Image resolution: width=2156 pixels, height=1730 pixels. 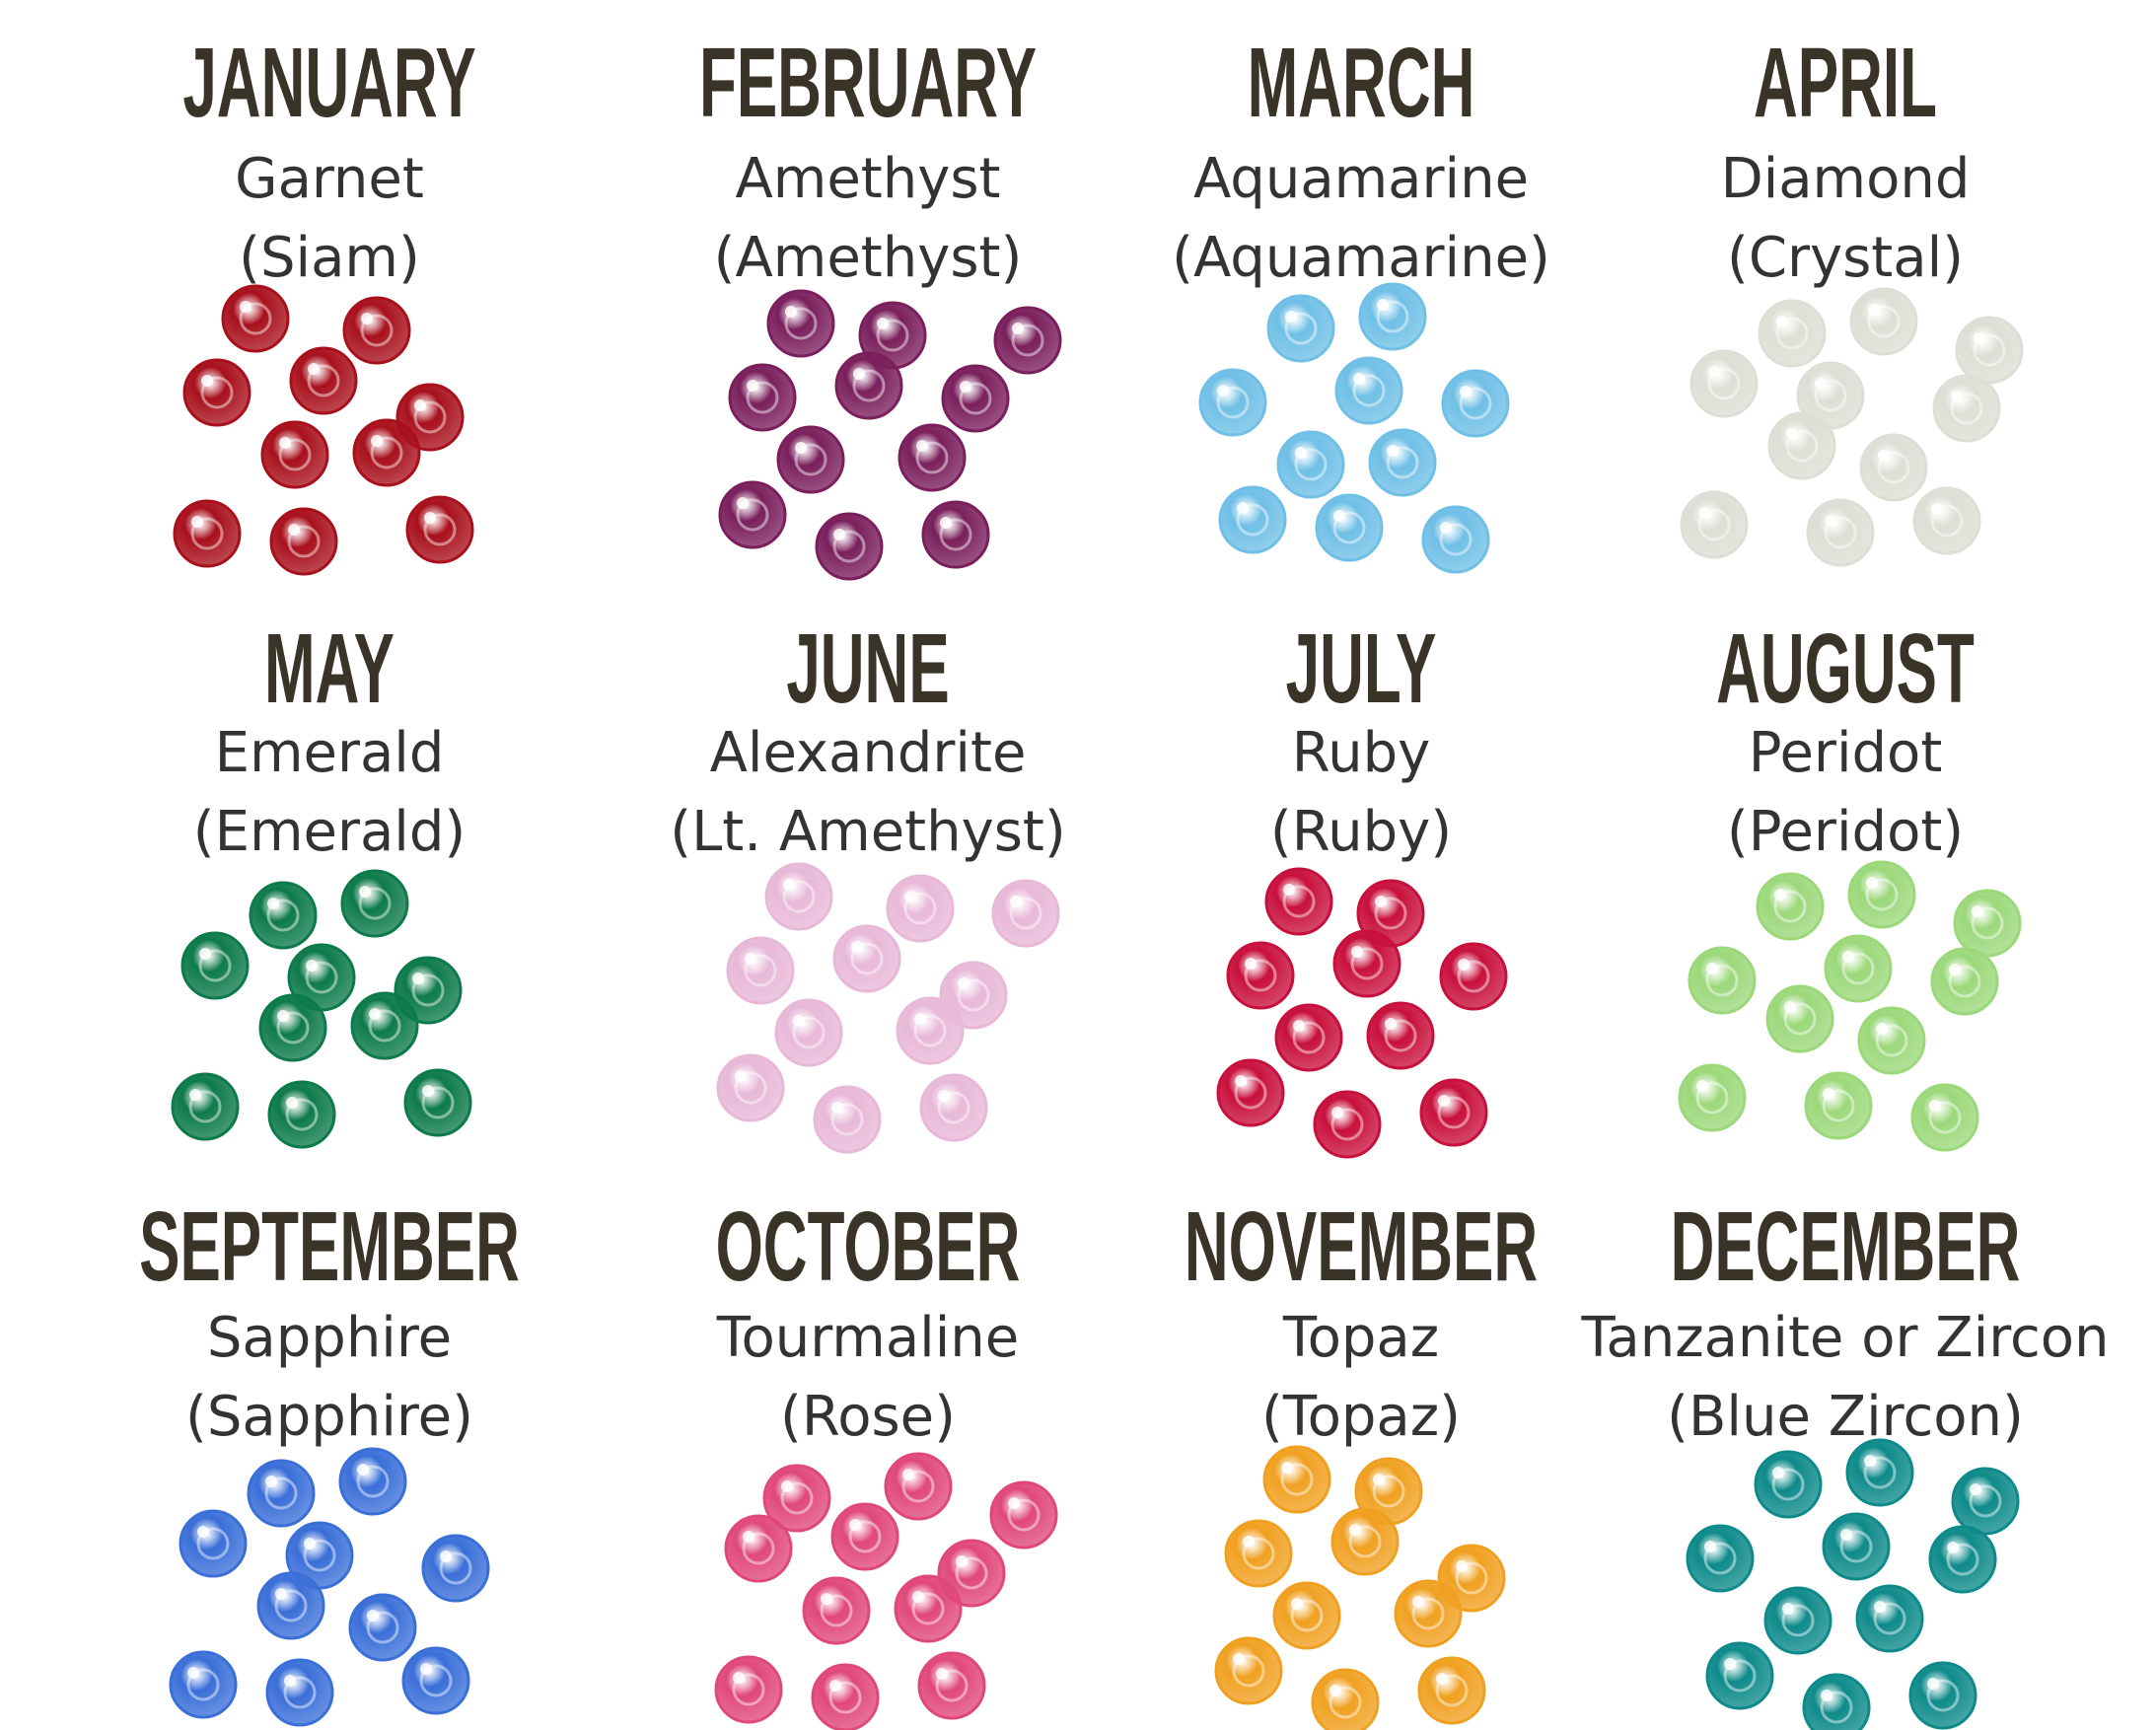 I want to click on gem-name: Tanzanite or Zircon, so click(x=1844, y=1338).